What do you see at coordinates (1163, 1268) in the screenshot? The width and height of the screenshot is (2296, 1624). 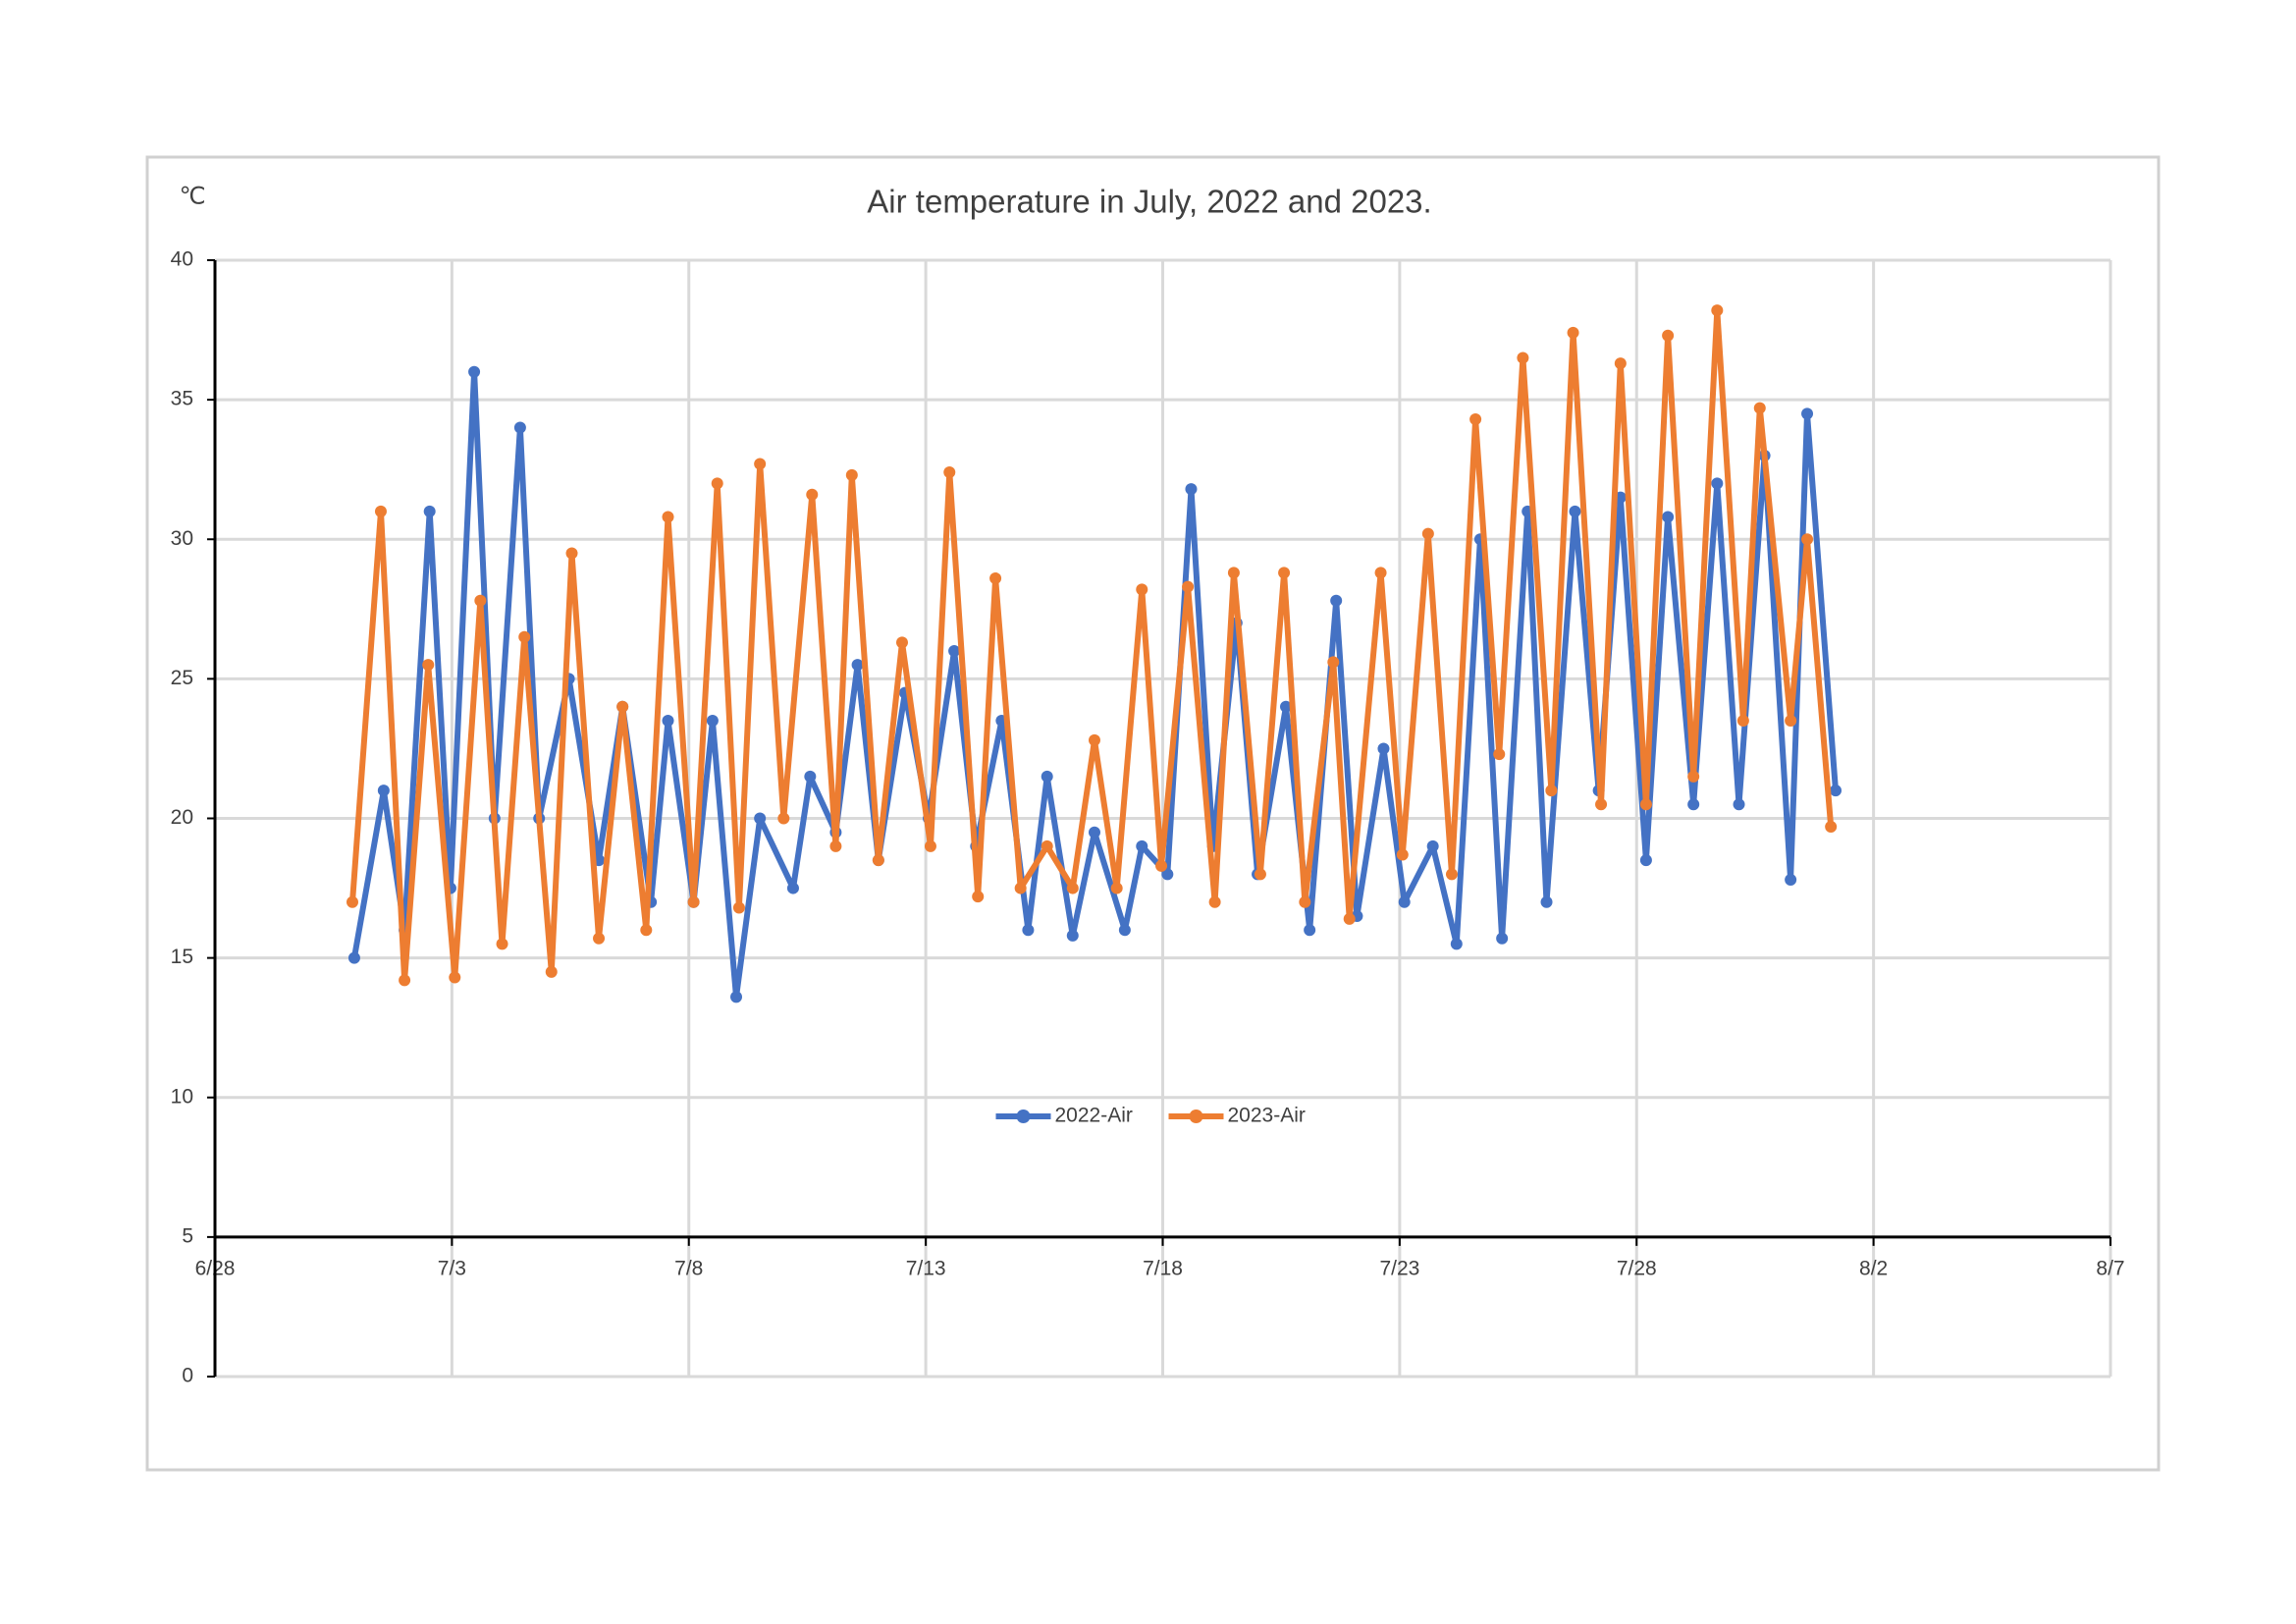 I see `x-tick-label: 7/18` at bounding box center [1163, 1268].